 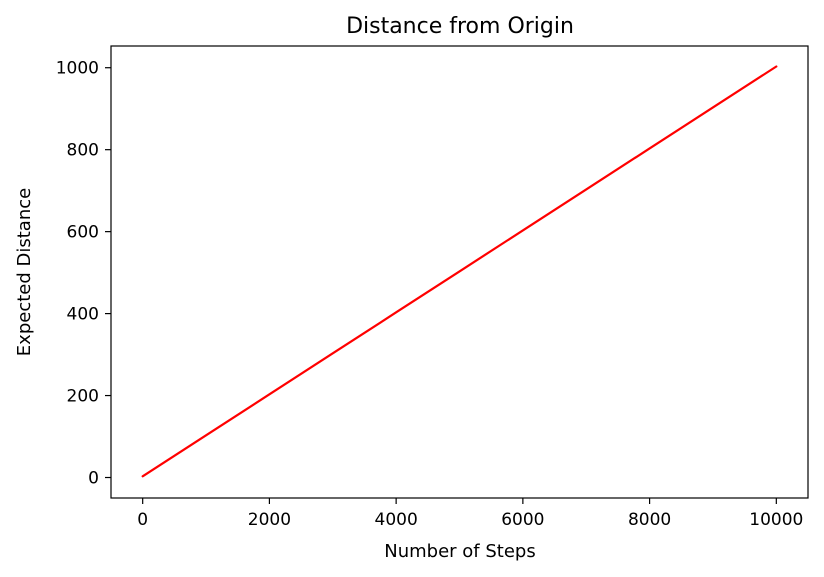 What do you see at coordinates (83, 397) in the screenshot?
I see `y-tick-label: 200` at bounding box center [83, 397].